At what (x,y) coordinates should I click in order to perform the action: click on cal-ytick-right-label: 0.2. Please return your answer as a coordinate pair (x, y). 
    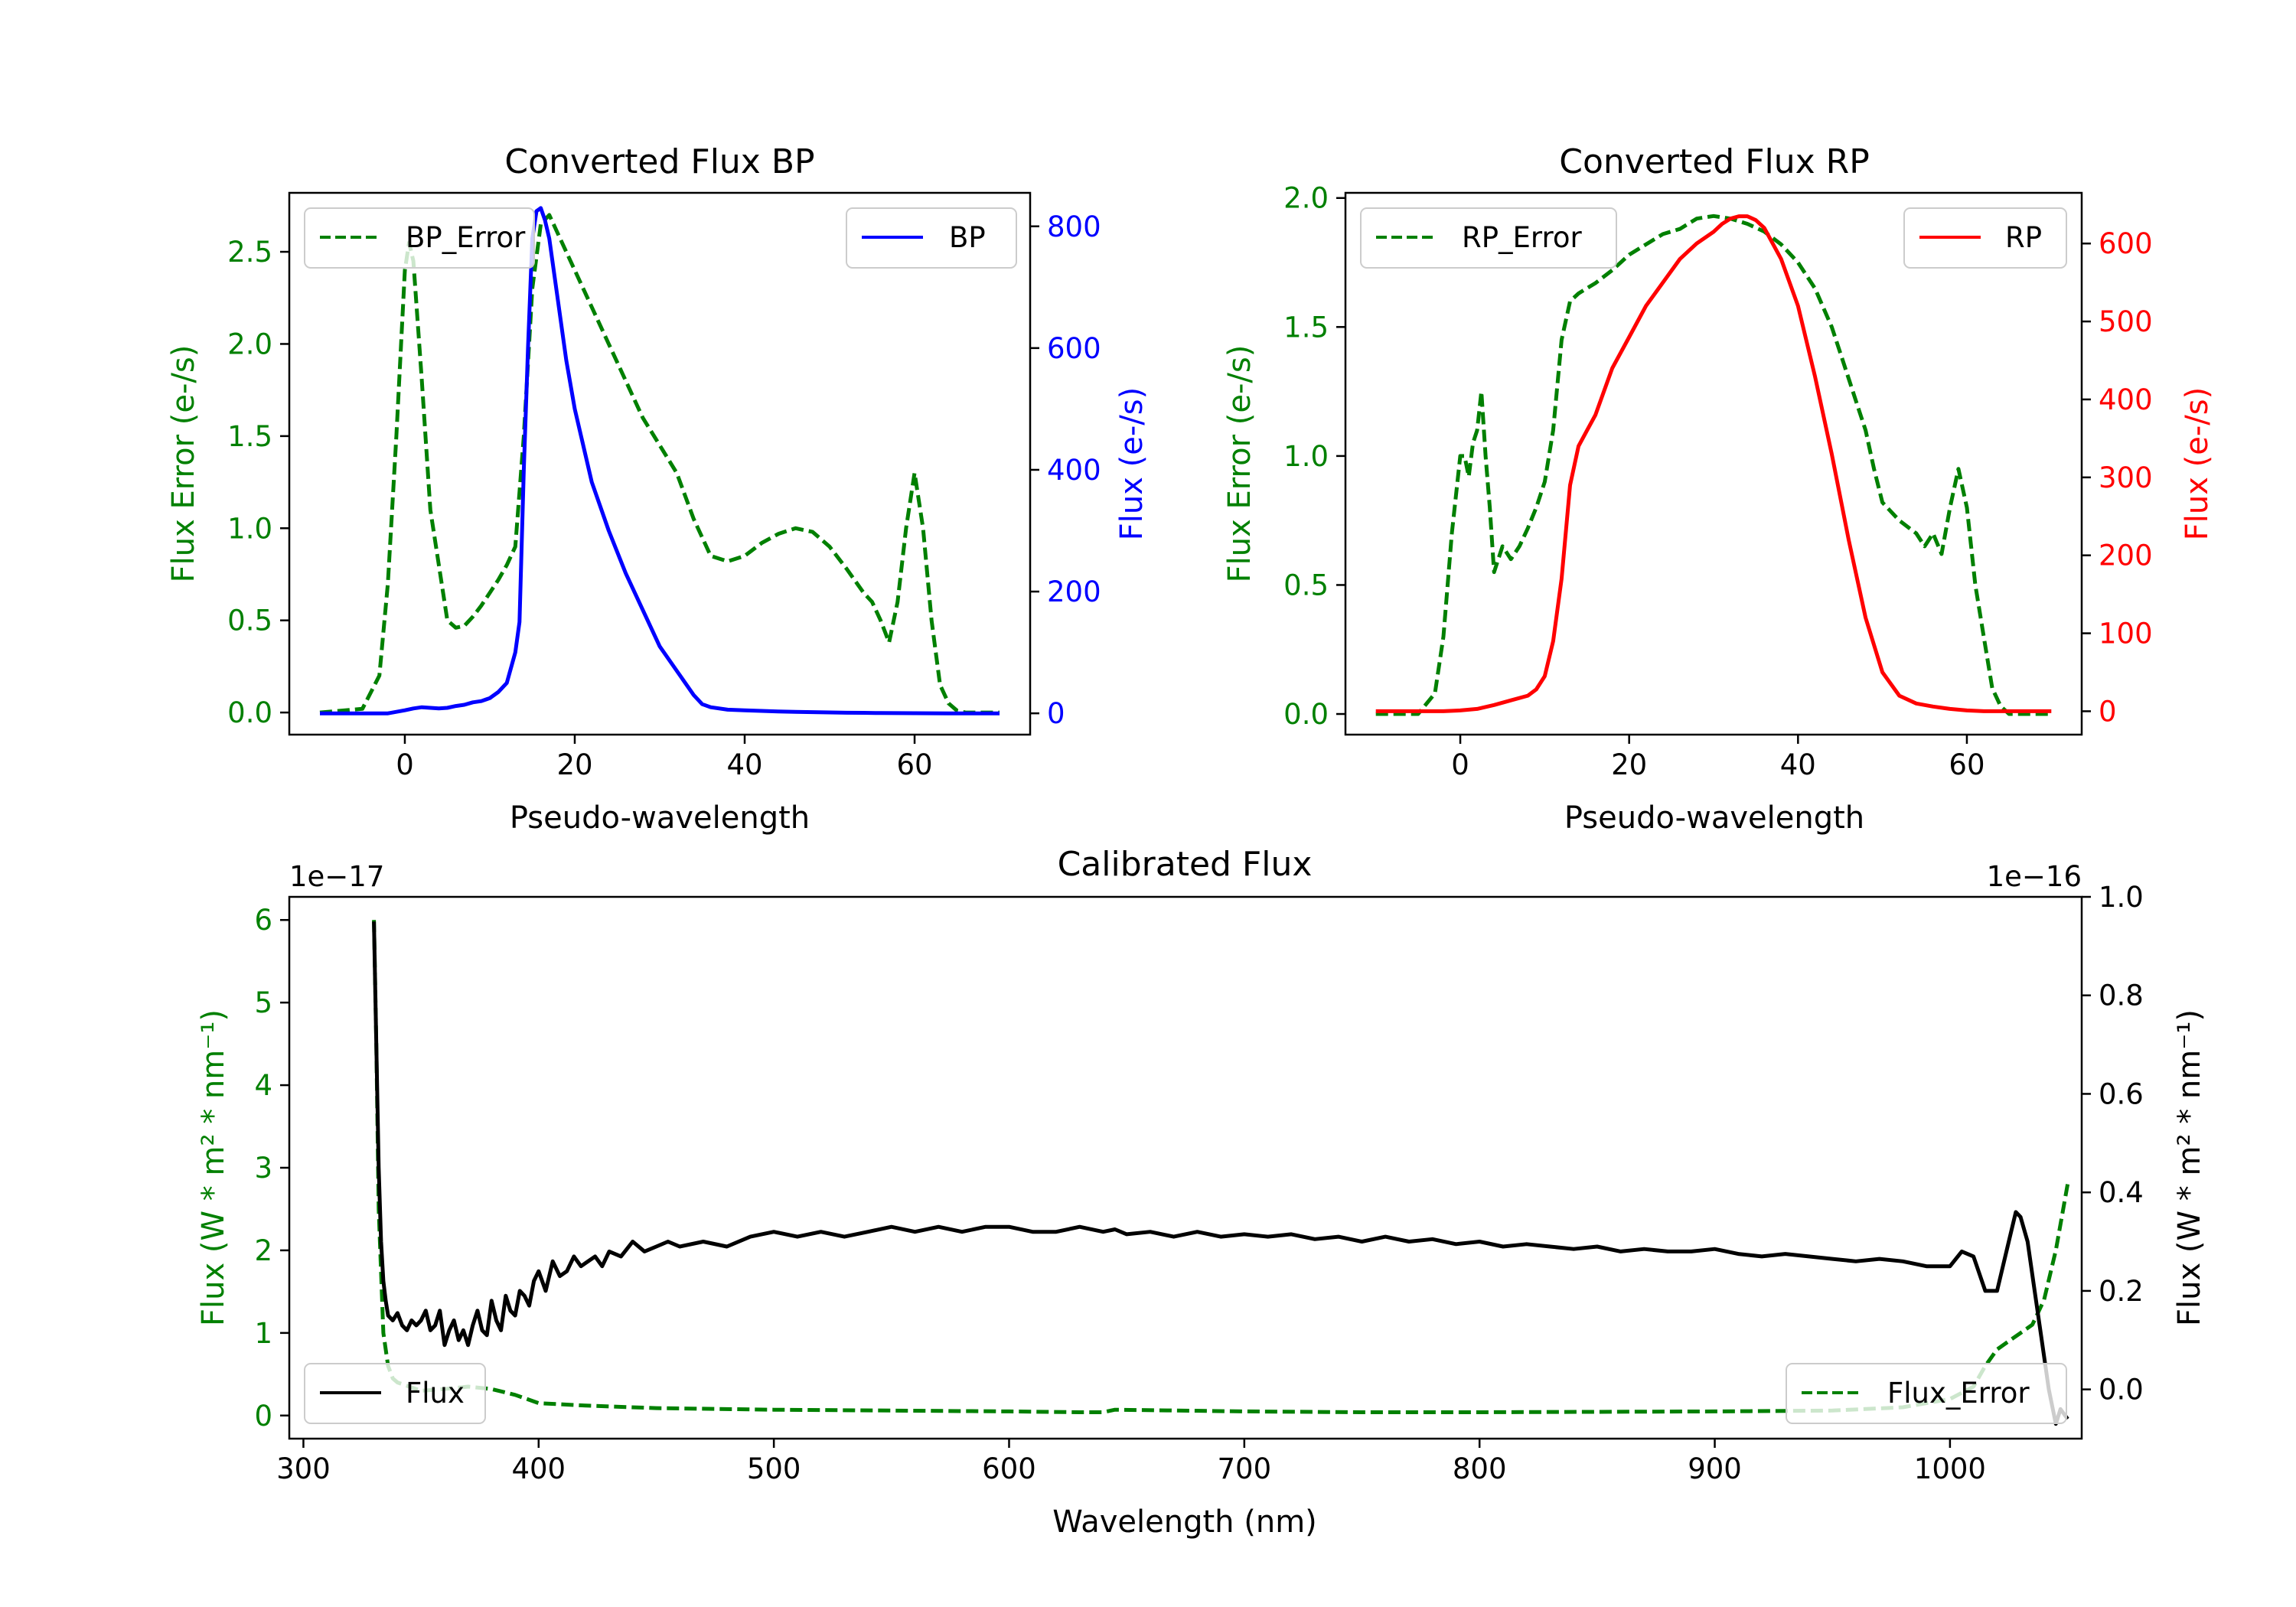
    Looking at the image, I should click on (2121, 1291).